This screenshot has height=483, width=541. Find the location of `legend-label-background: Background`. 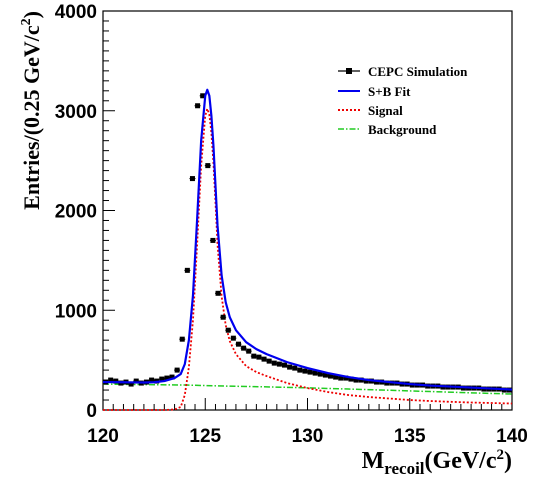

legend-label-background: Background is located at coordinates (402, 129).